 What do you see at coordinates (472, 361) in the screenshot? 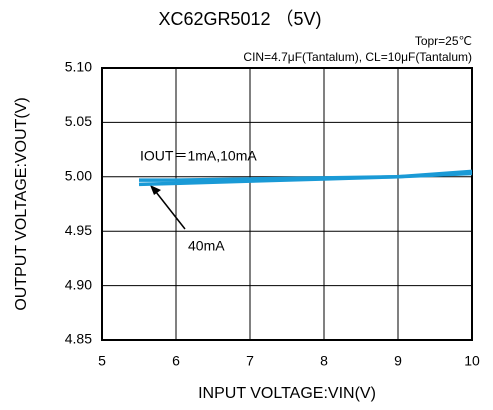
I see `x-tick-label: 10` at bounding box center [472, 361].